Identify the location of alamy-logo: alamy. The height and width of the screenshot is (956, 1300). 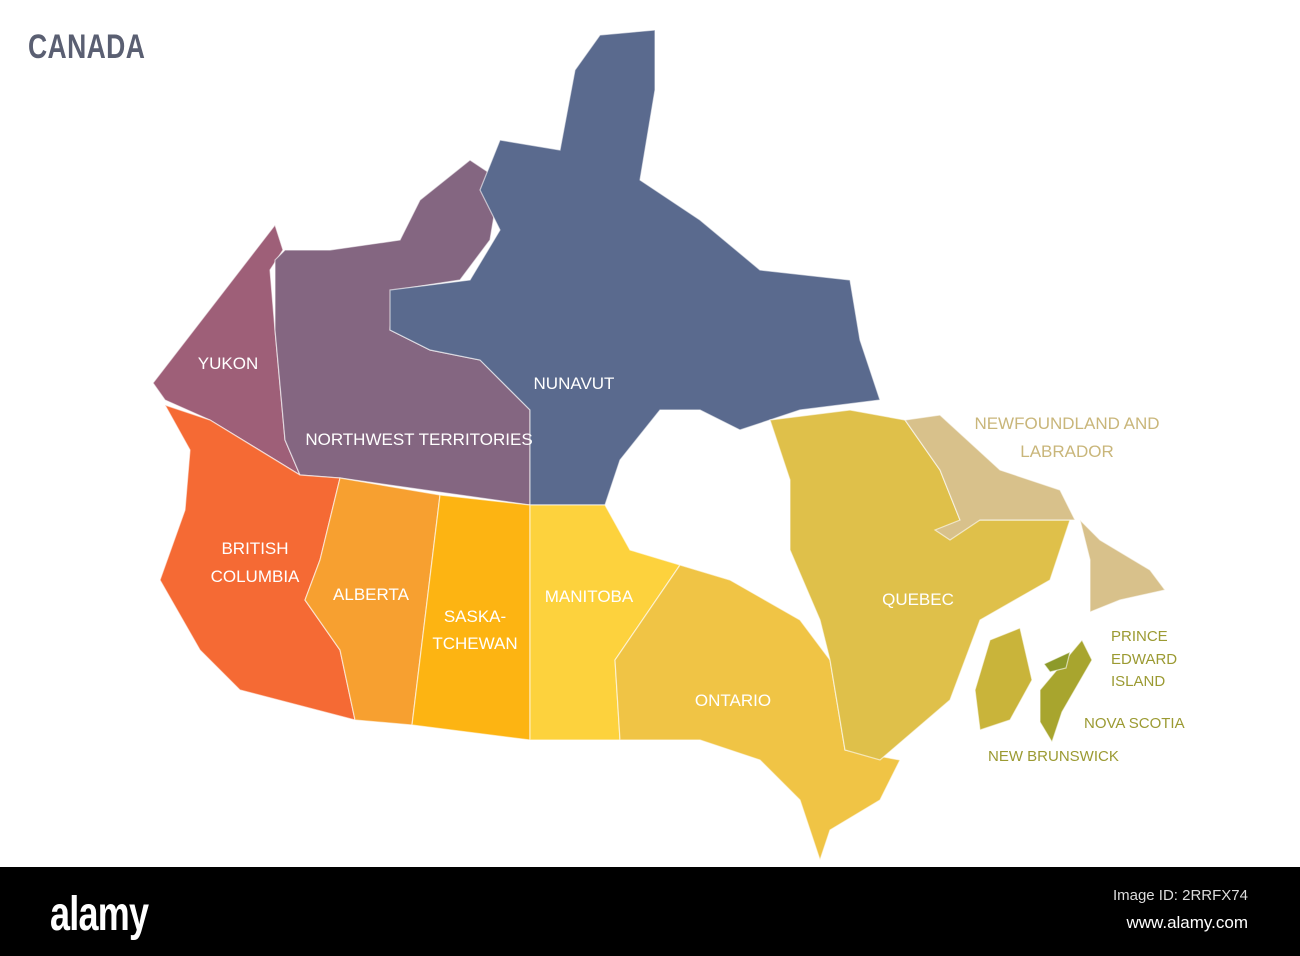
(99, 914).